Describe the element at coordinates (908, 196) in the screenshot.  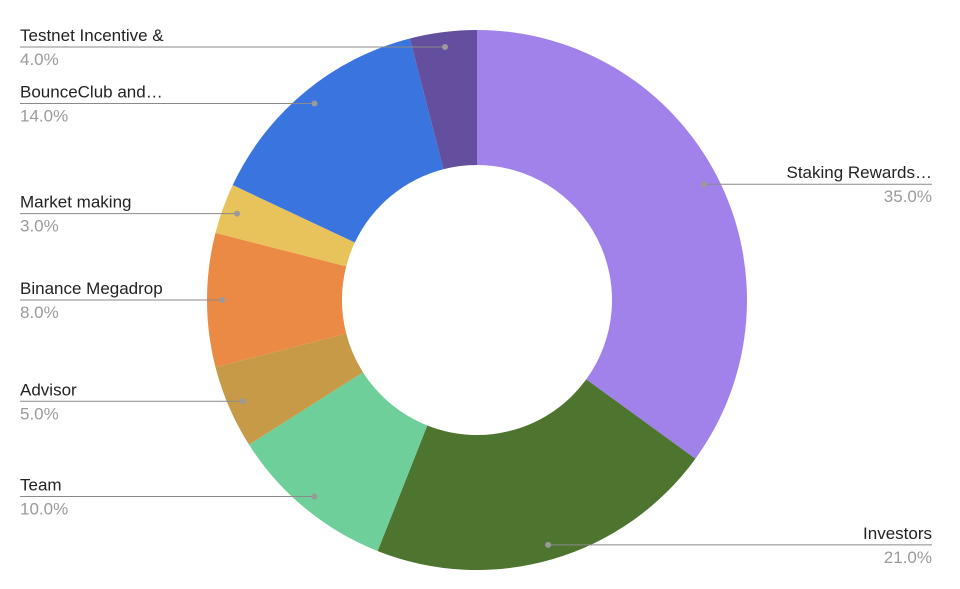
I see `slice-value-label: 35.0%` at that location.